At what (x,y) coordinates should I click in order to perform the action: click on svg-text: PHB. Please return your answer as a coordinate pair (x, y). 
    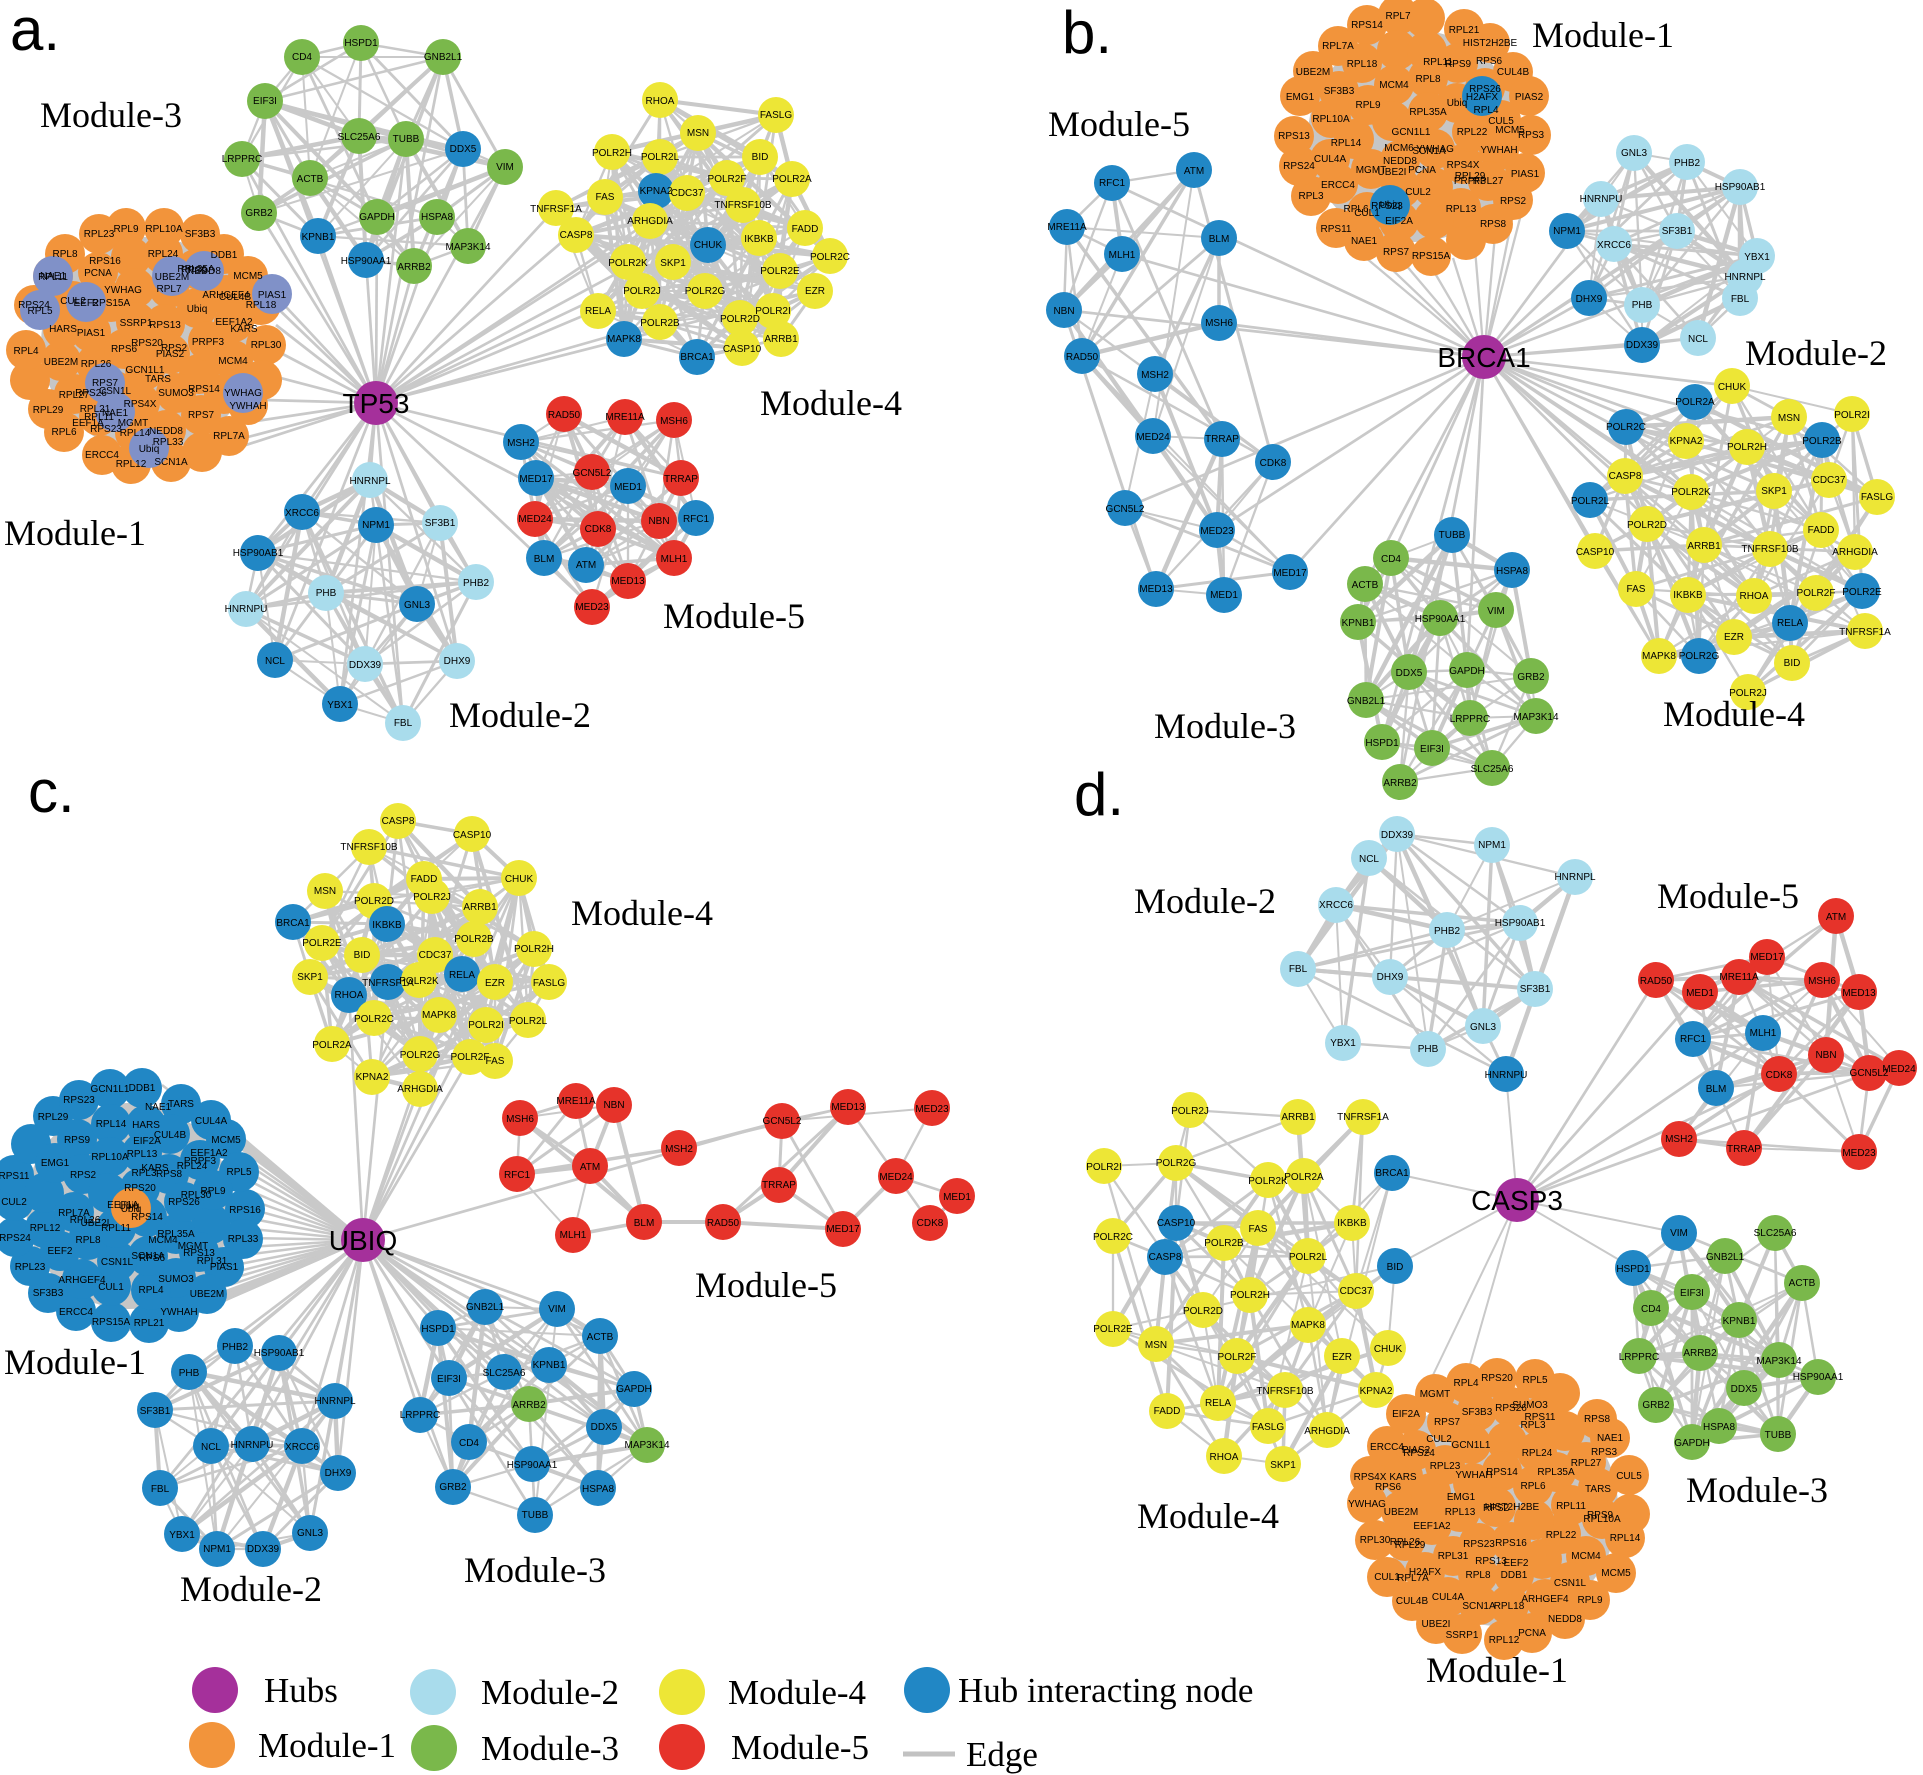
    Looking at the image, I should click on (1642, 305).